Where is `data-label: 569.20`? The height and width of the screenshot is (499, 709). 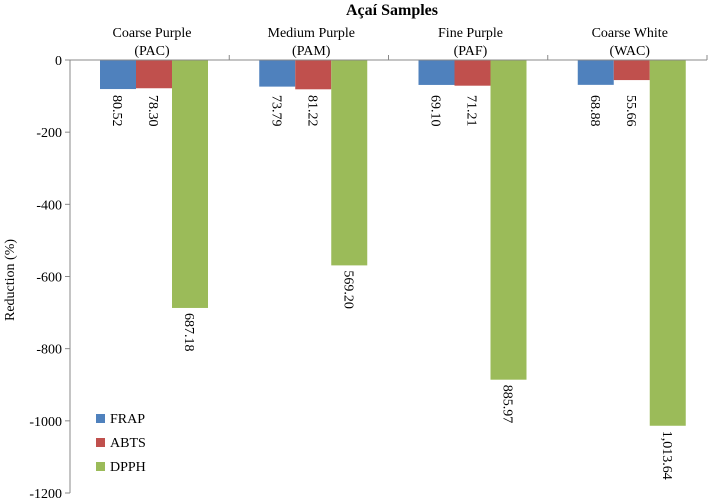
data-label: 569.20 is located at coordinates (347, 289).